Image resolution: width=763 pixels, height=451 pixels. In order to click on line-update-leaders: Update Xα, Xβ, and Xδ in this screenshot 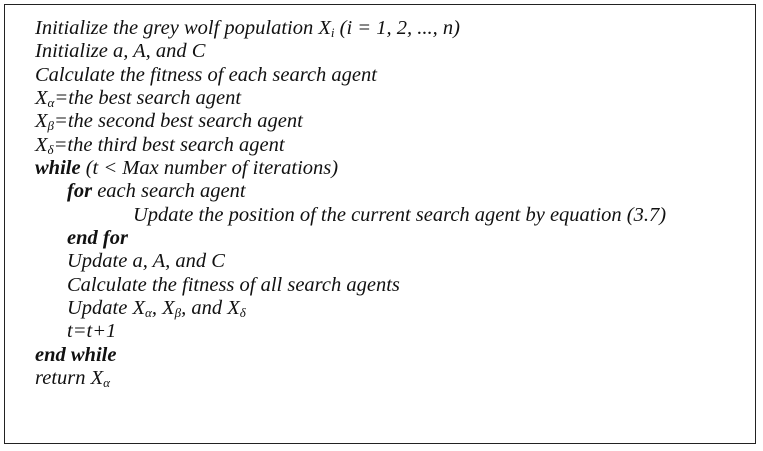, I will do `click(350, 308)`.